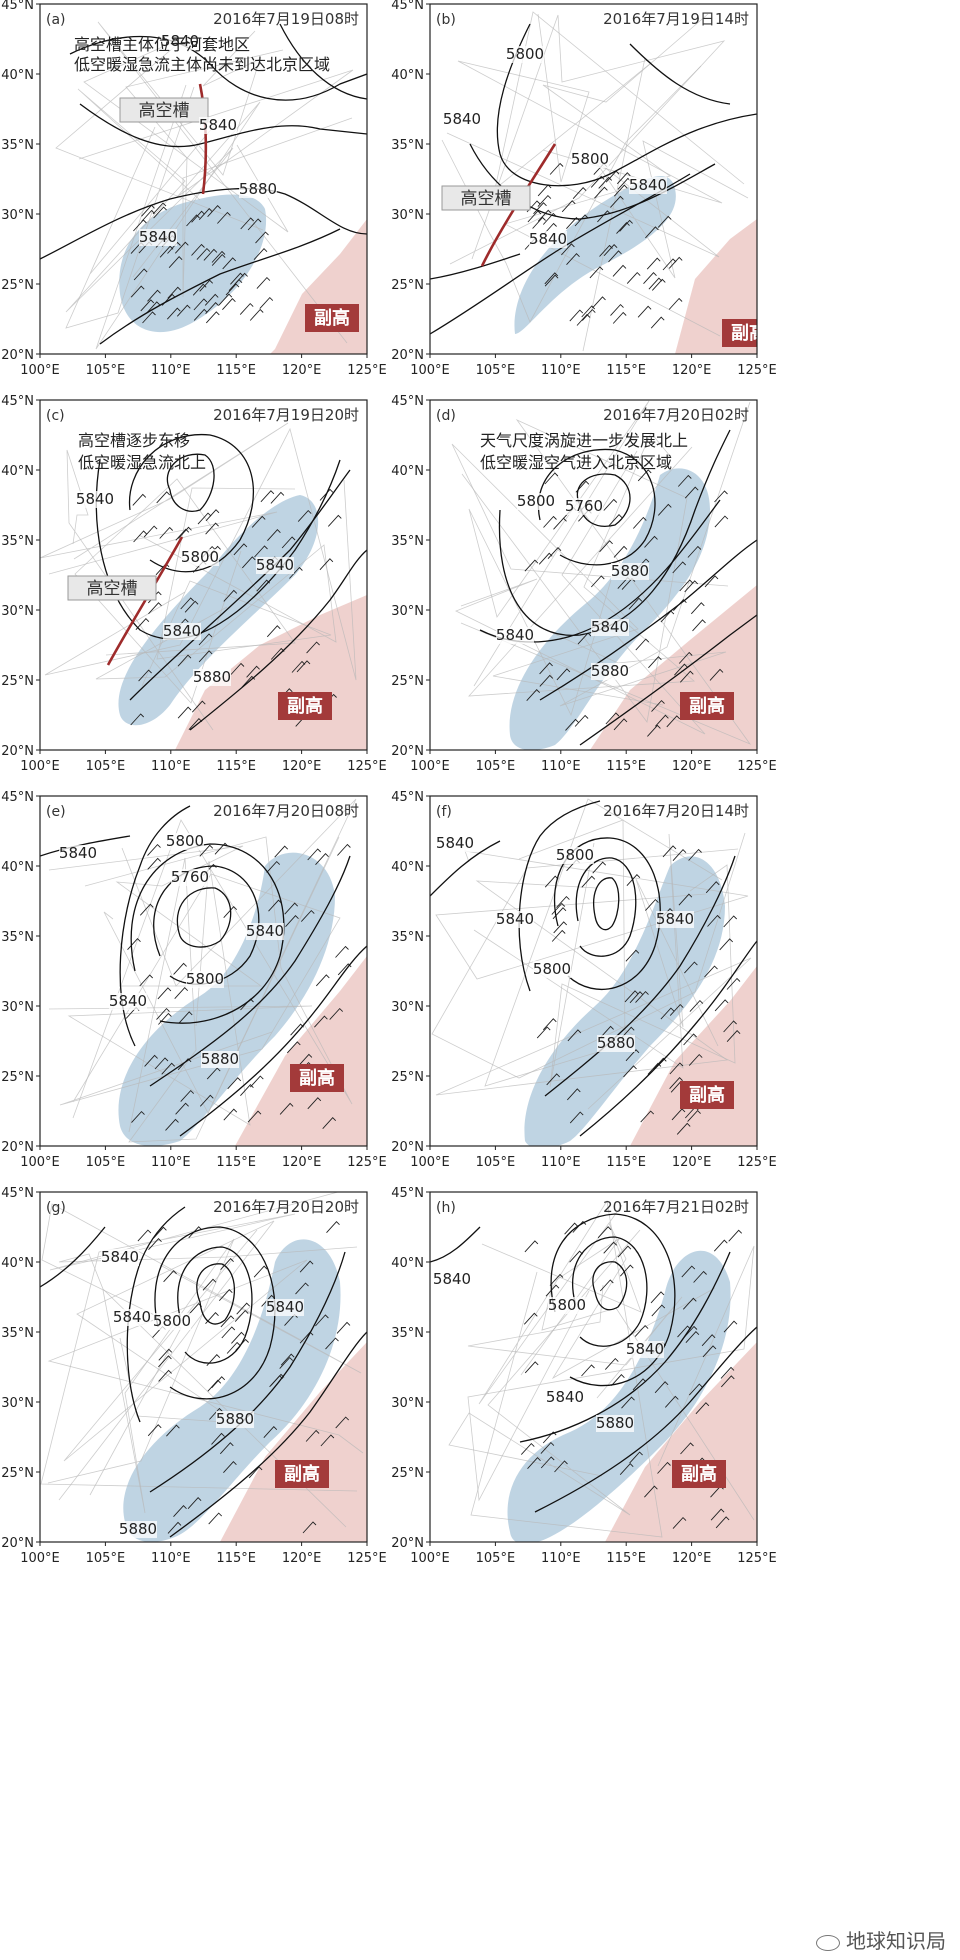  I want to click on map-area: 高空槽 5840 5800 5840 5840 5880 副高, so click(203, 575).